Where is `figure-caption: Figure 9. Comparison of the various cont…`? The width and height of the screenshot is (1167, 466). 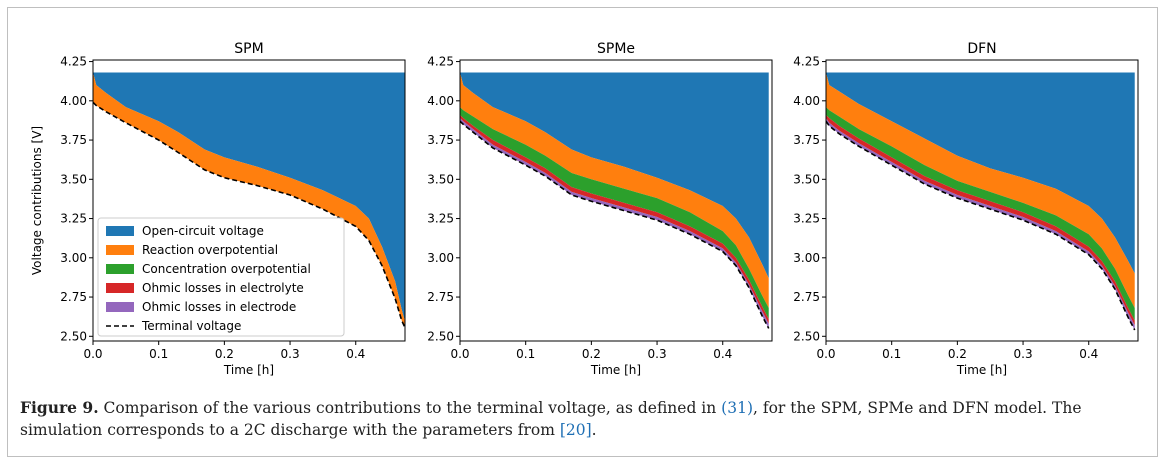 figure-caption: Figure 9. Comparison of the various cont… is located at coordinates (580, 419).